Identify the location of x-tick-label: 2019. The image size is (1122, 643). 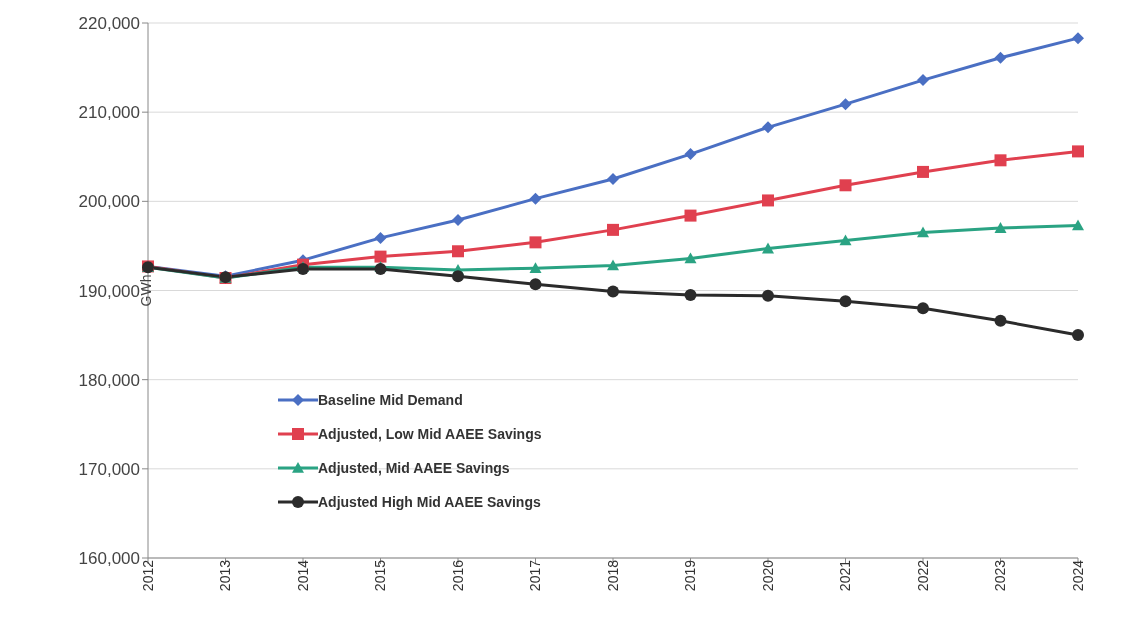
(690, 575).